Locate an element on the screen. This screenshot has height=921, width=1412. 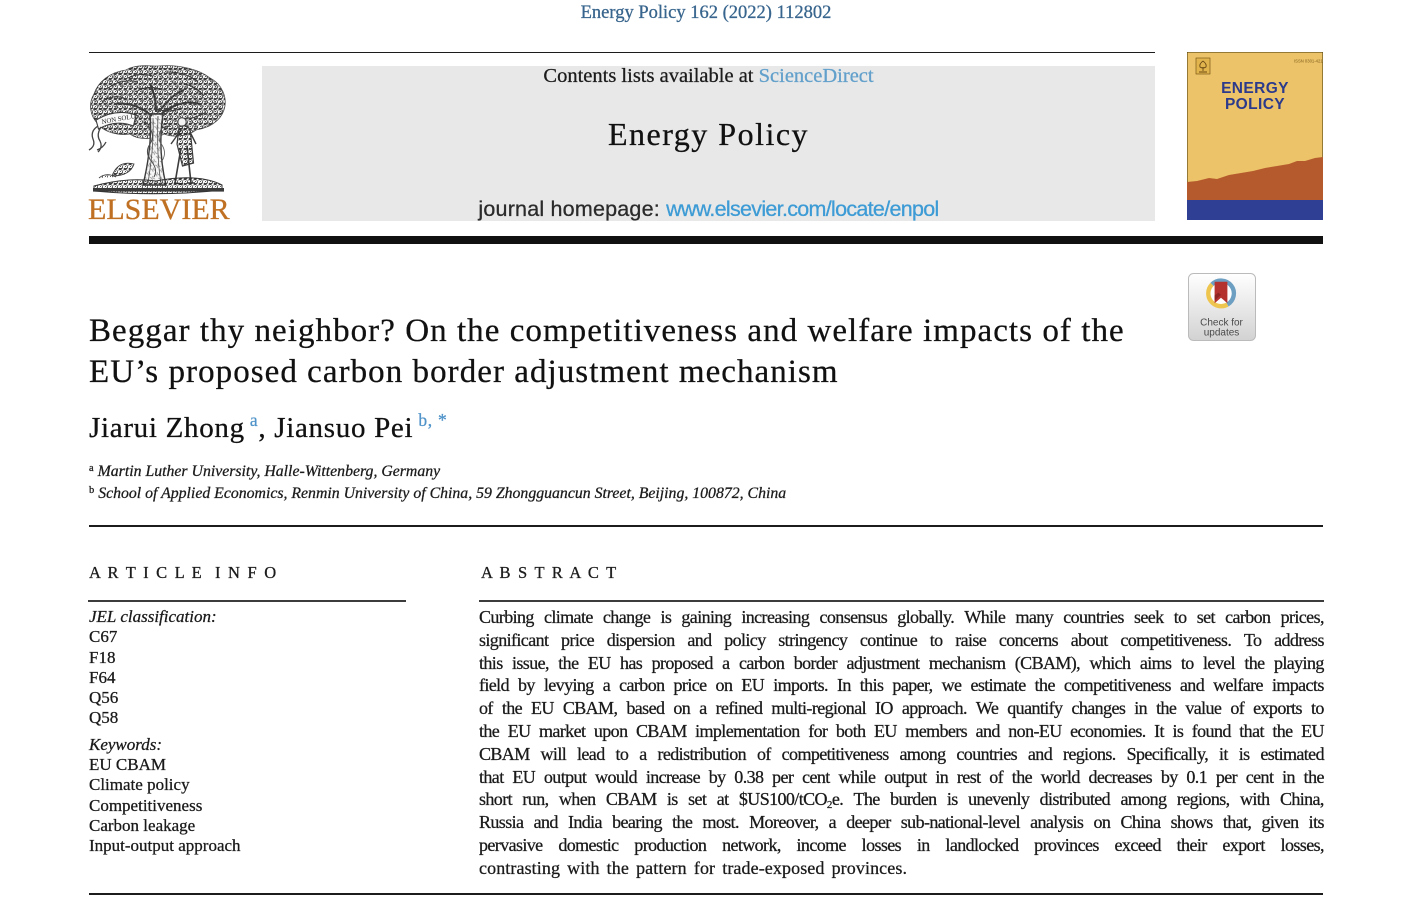
svg-text: POLICY is located at coordinates (1255, 104).